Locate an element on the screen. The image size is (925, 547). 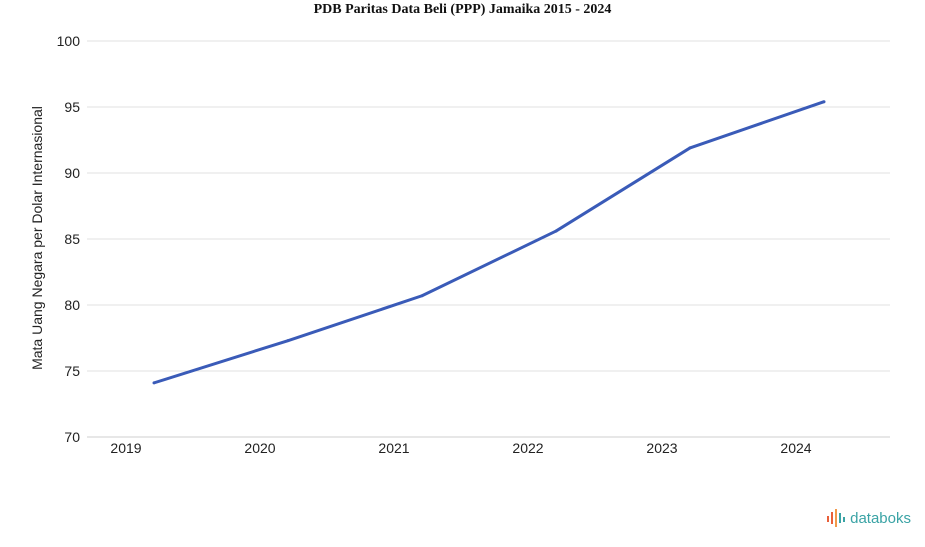
y-tick-labels: 70 75 80 85 90 95 100 is located at coordinates (69, 239).